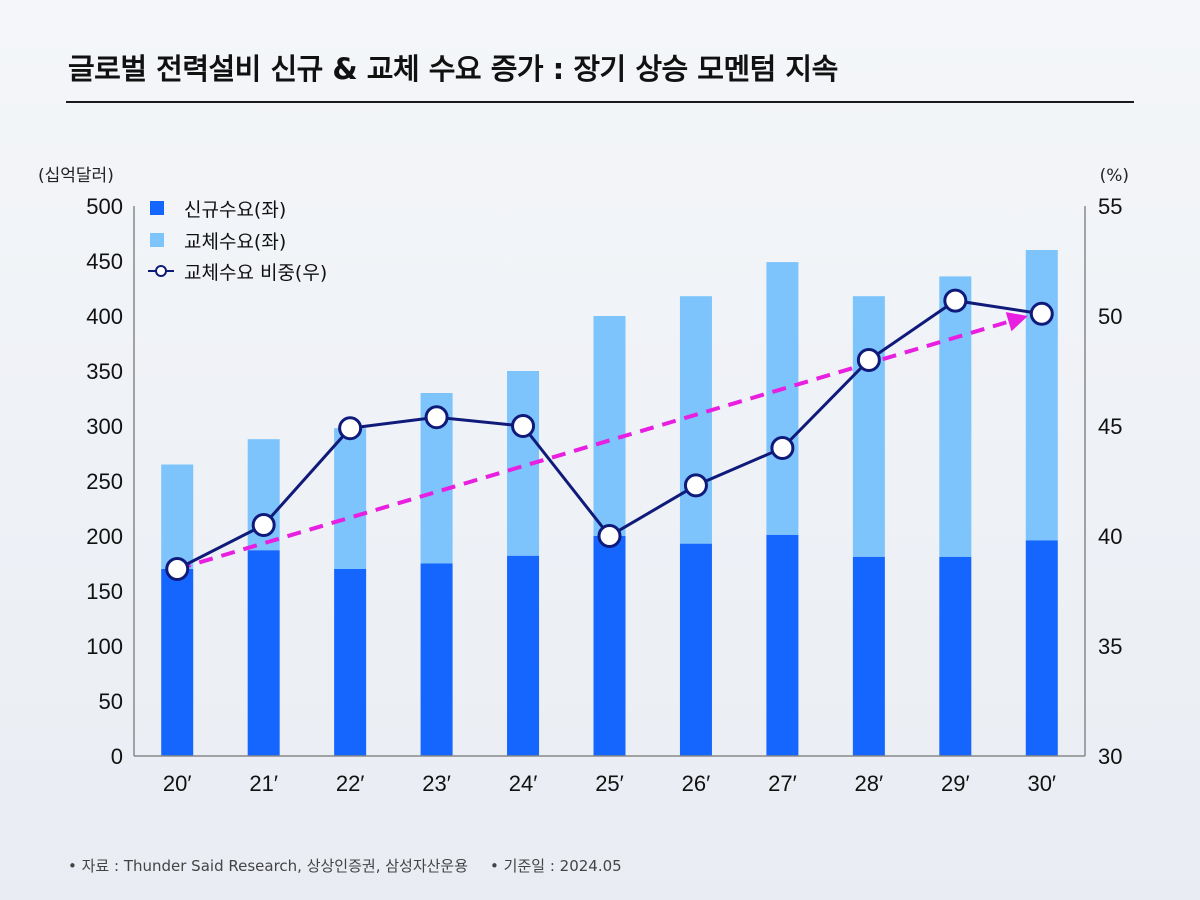  I want to click on y-left-tick-label: 350, so click(104, 371).